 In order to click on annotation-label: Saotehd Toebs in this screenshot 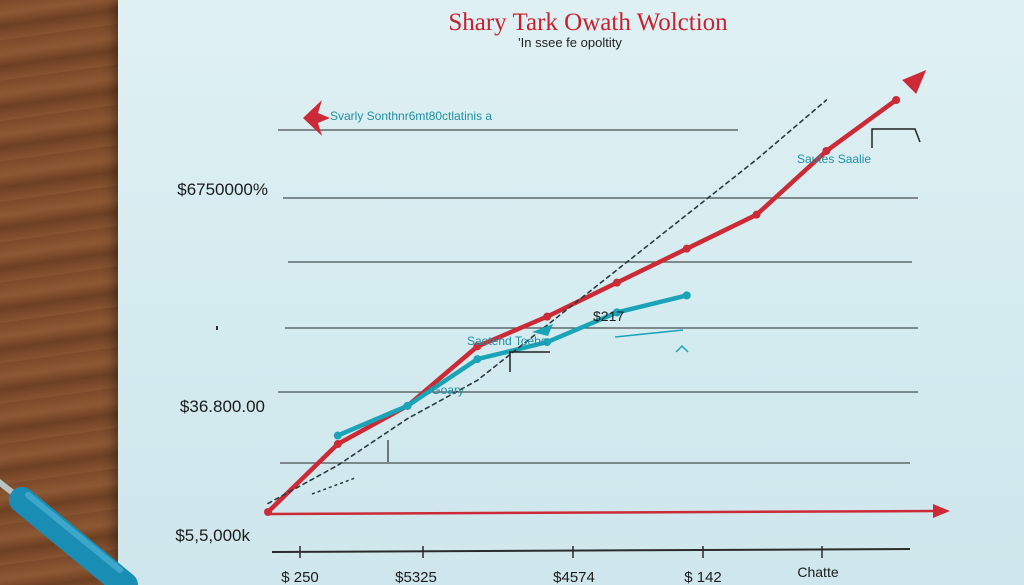, I will do `click(507, 341)`.